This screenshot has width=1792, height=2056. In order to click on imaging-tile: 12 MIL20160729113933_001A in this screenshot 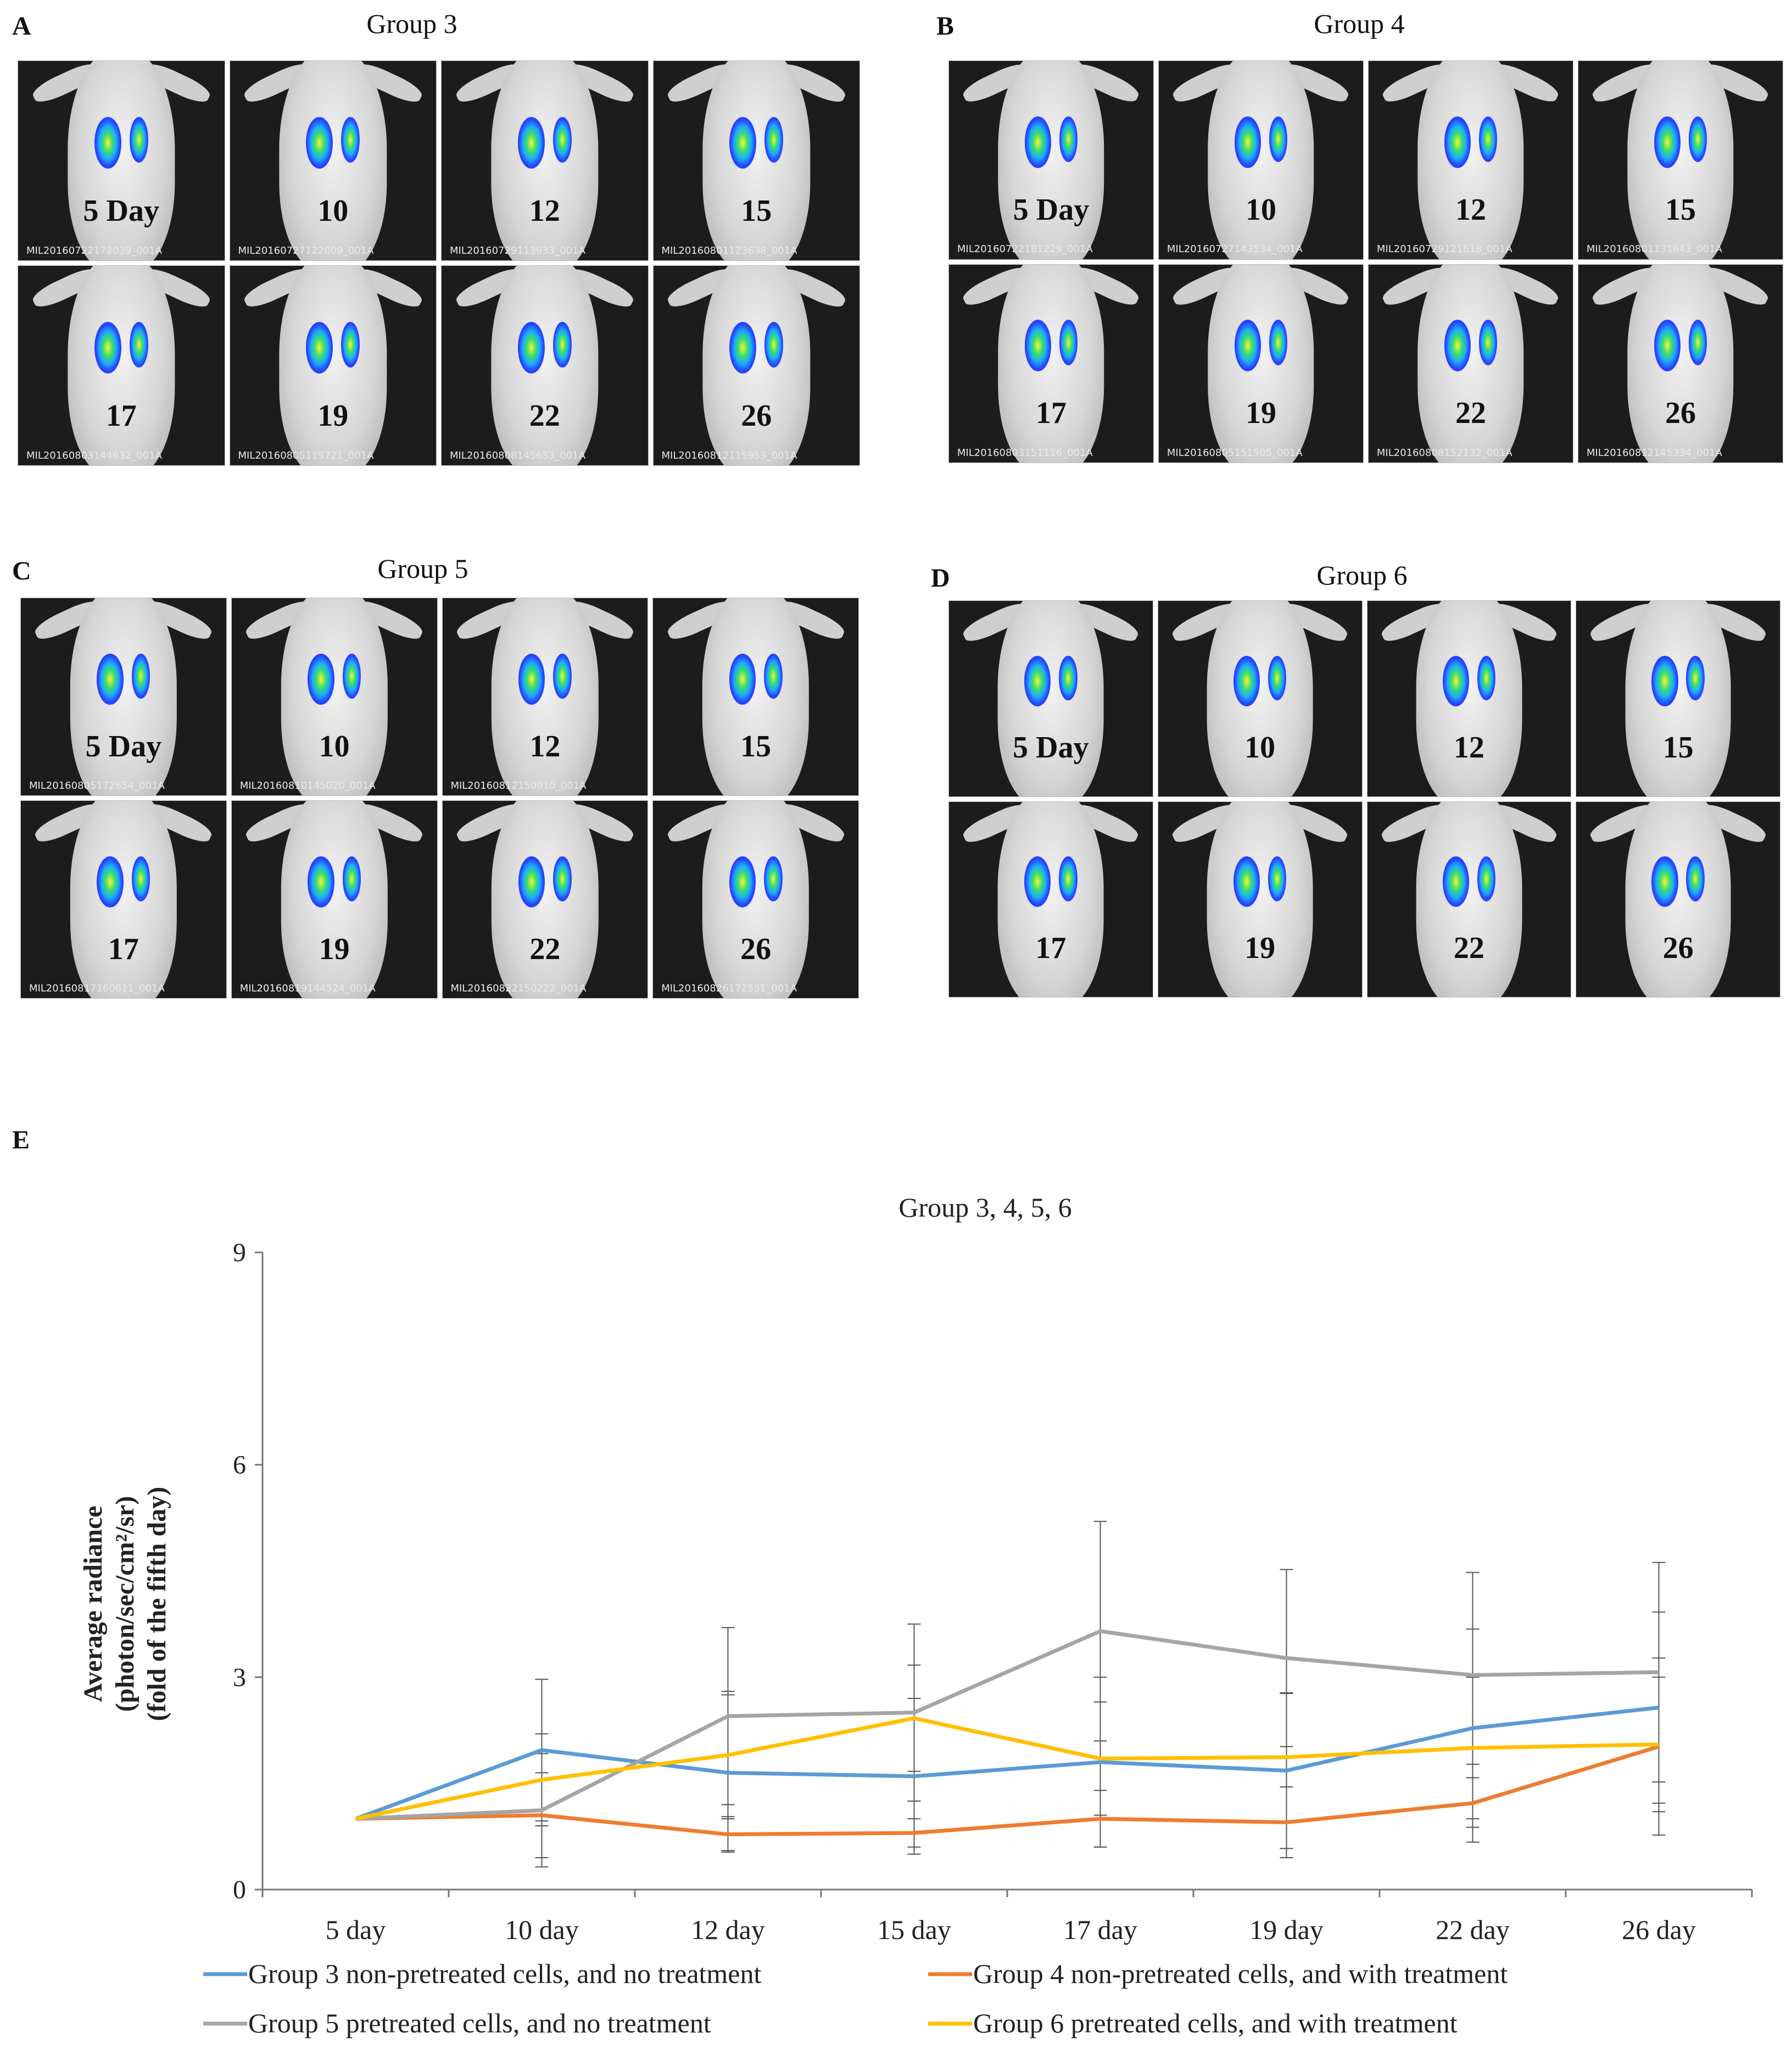, I will do `click(545, 160)`.